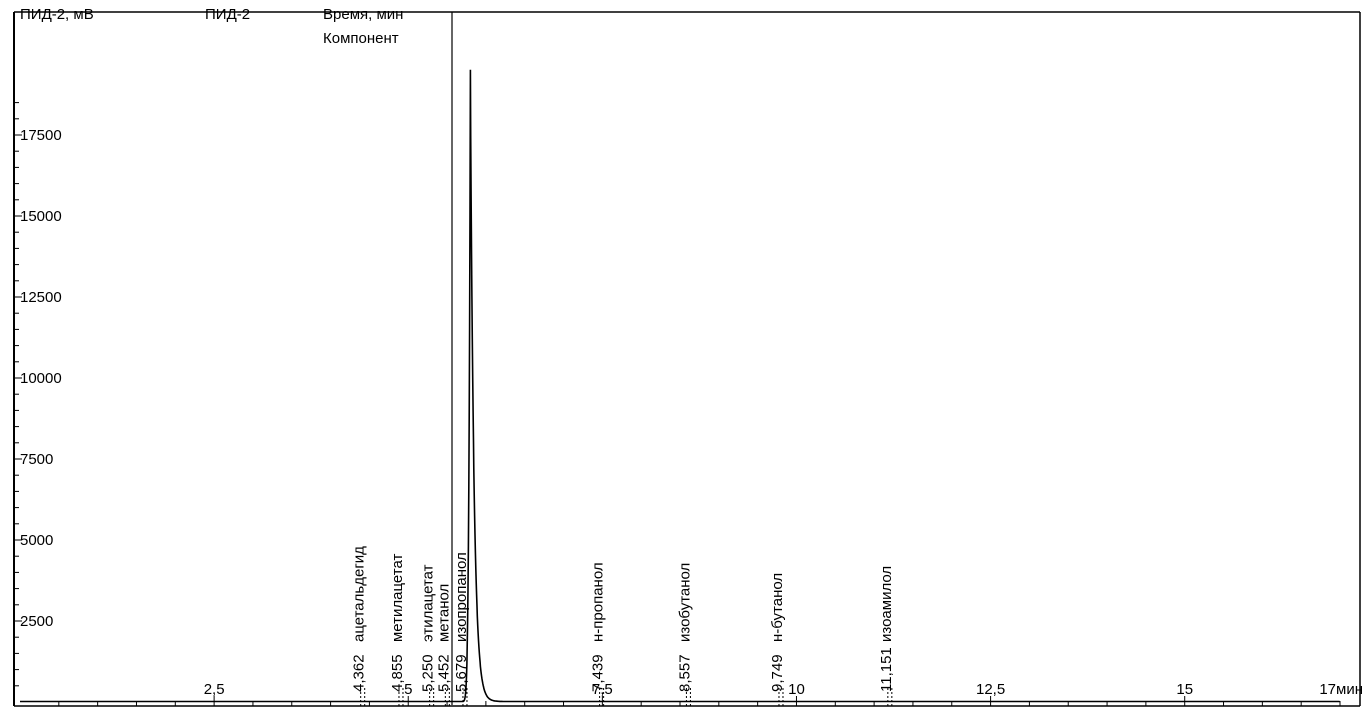 This screenshot has width=1367, height=712. What do you see at coordinates (211, 26) in the screenshot?
I see `chart-header: ПИД-2, мВ ПИД-2 Время, мин Компонент` at bounding box center [211, 26].